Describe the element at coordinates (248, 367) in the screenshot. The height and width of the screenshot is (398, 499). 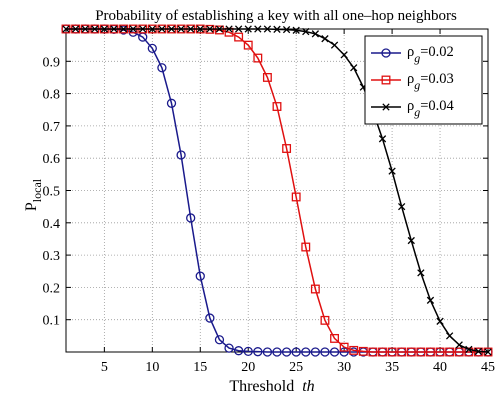
I see `x-tick-label: 20` at that location.